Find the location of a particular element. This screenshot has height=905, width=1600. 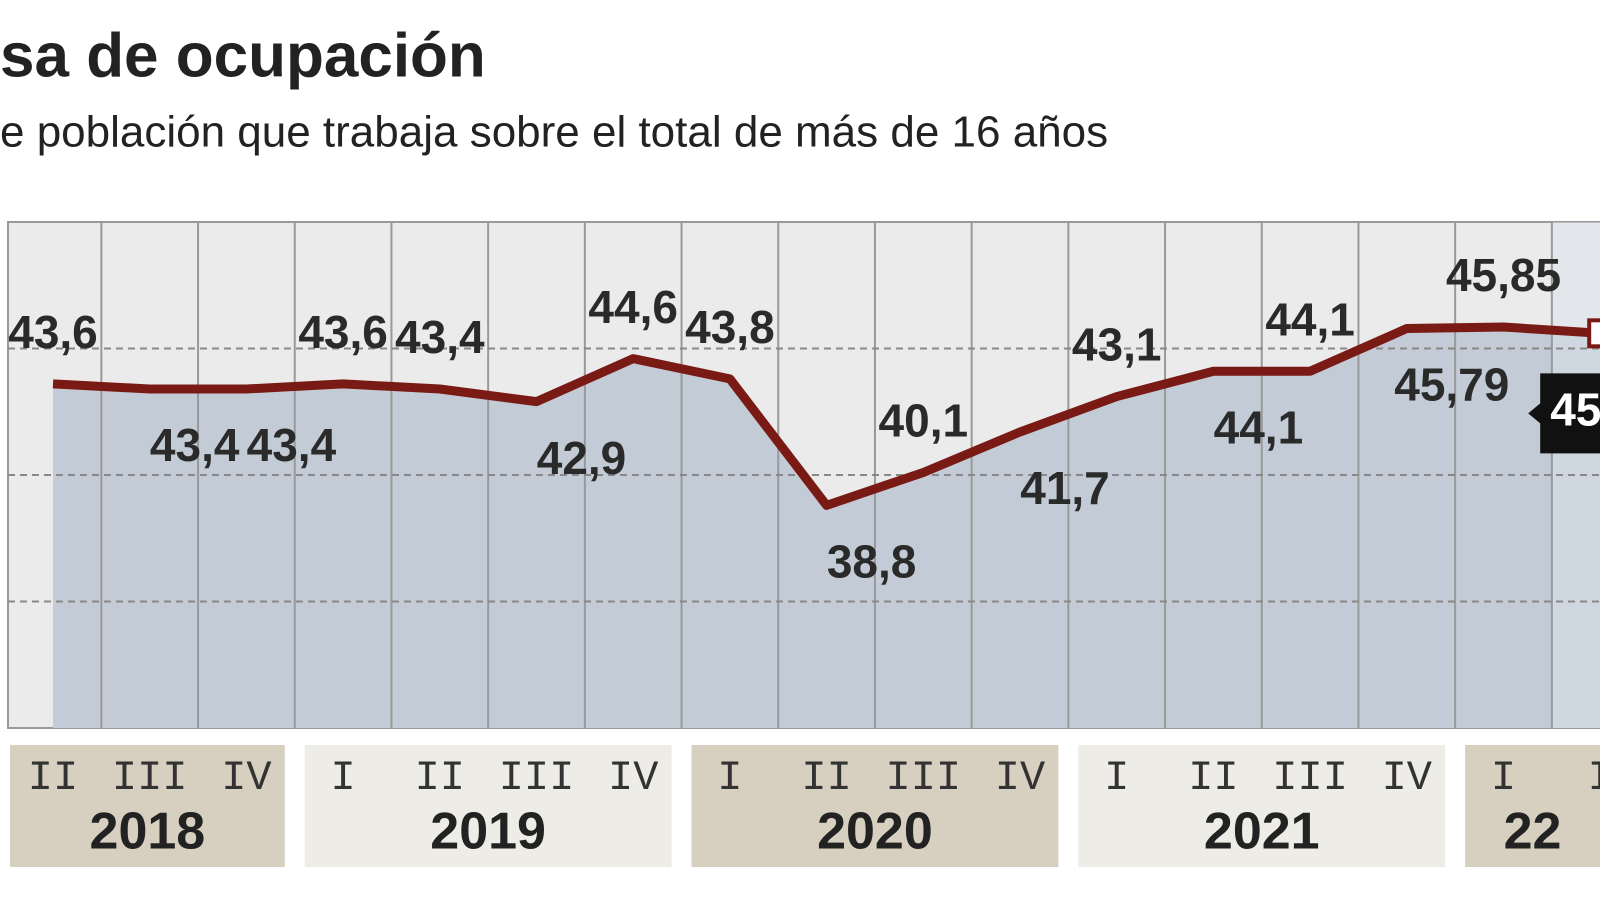

callout-box is located at coordinates (1564, 413).